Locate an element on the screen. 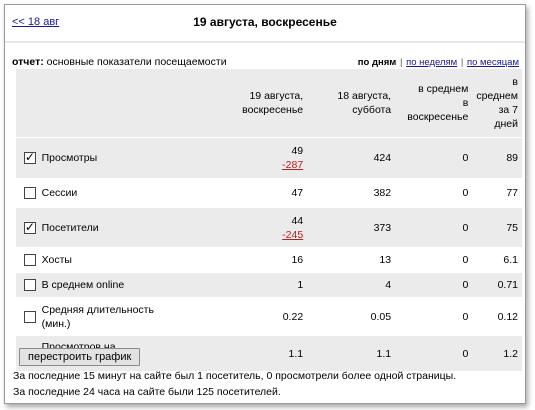 The width and height of the screenshot is (535, 410). report-prefix: отчет: is located at coordinates (28, 62).